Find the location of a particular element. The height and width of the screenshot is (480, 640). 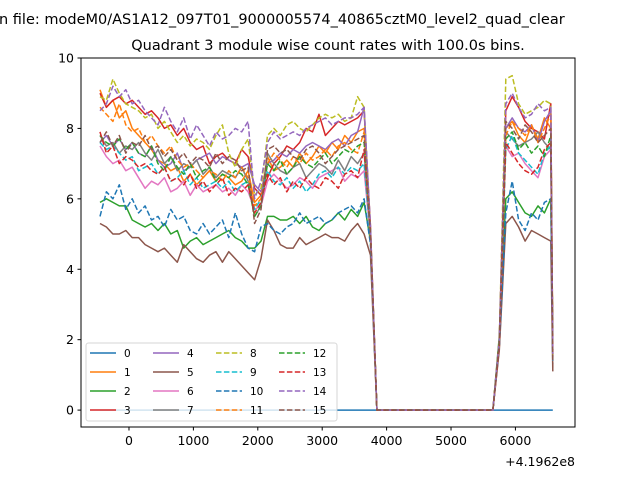

legend-label: 1 is located at coordinates (127, 373).